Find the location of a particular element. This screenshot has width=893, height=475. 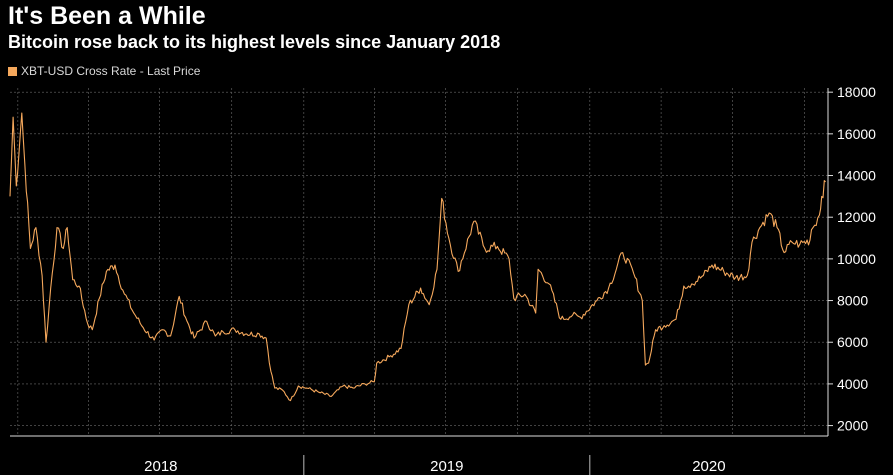

legend-label: XBT-USD Cross Rate - Last Price is located at coordinates (111, 71).